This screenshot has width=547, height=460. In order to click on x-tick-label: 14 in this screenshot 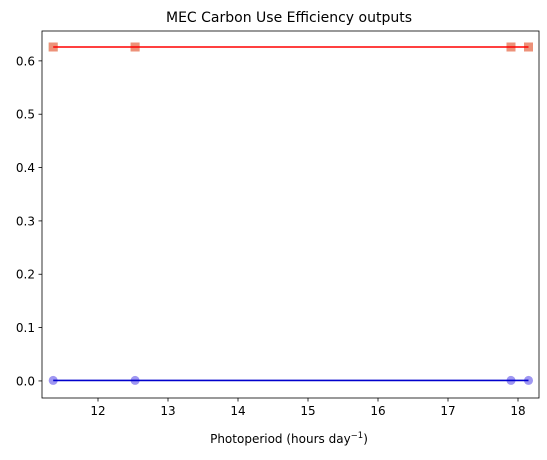, I will do `click(237, 411)`.